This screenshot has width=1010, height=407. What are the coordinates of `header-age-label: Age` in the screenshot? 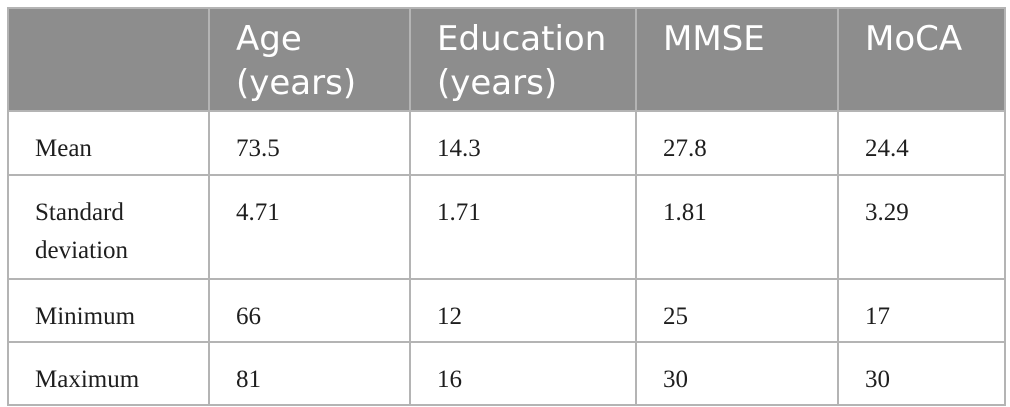 It's located at (269, 39).